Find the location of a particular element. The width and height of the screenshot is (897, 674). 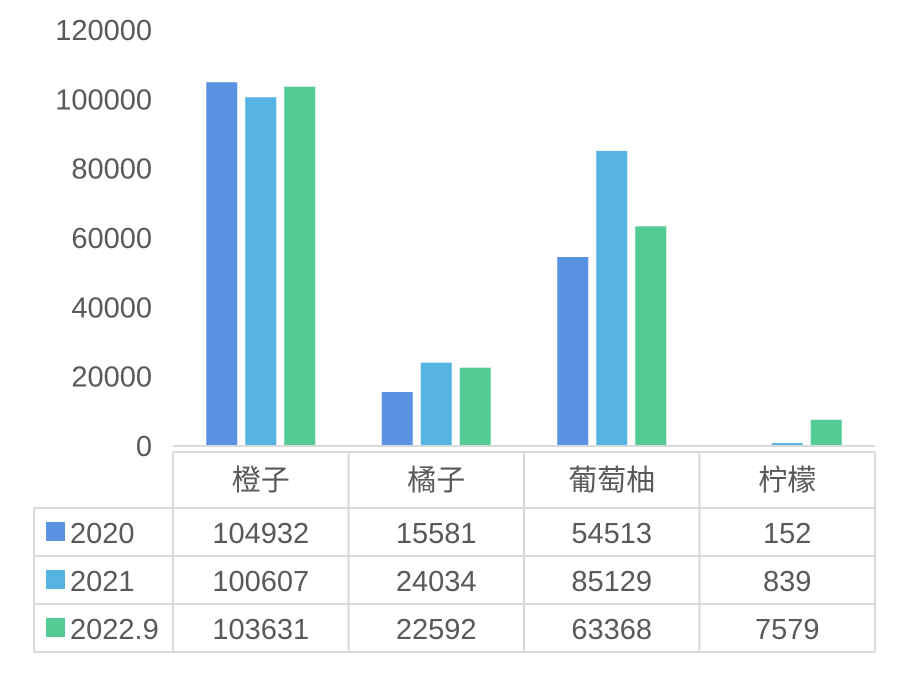

table-cell: 100607 is located at coordinates (260, 582).